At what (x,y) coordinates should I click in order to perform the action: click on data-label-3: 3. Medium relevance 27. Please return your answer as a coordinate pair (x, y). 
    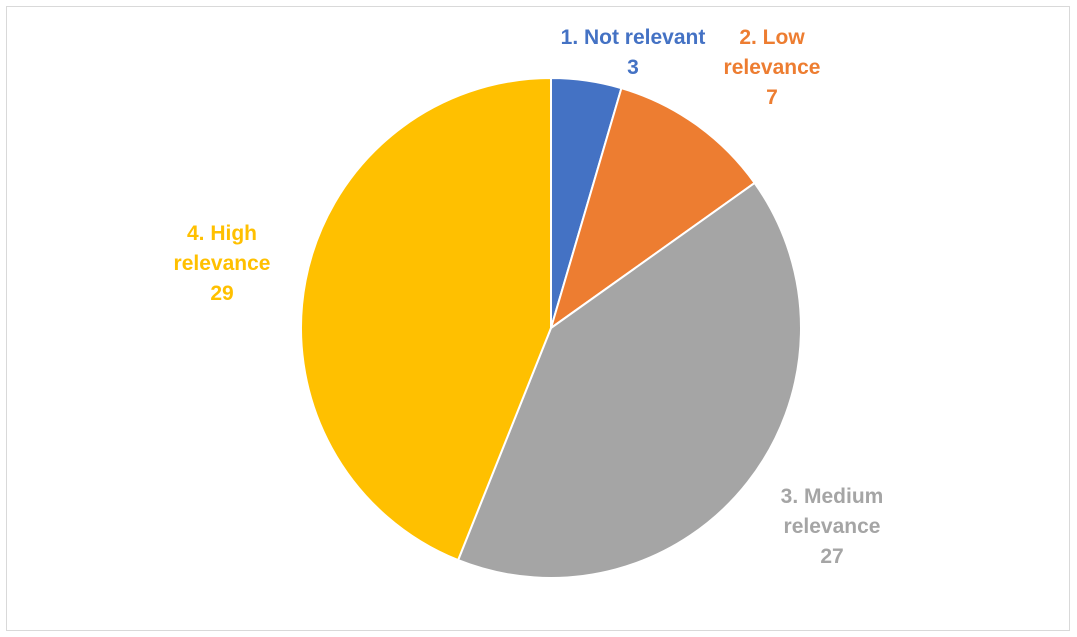
    Looking at the image, I should click on (832, 526).